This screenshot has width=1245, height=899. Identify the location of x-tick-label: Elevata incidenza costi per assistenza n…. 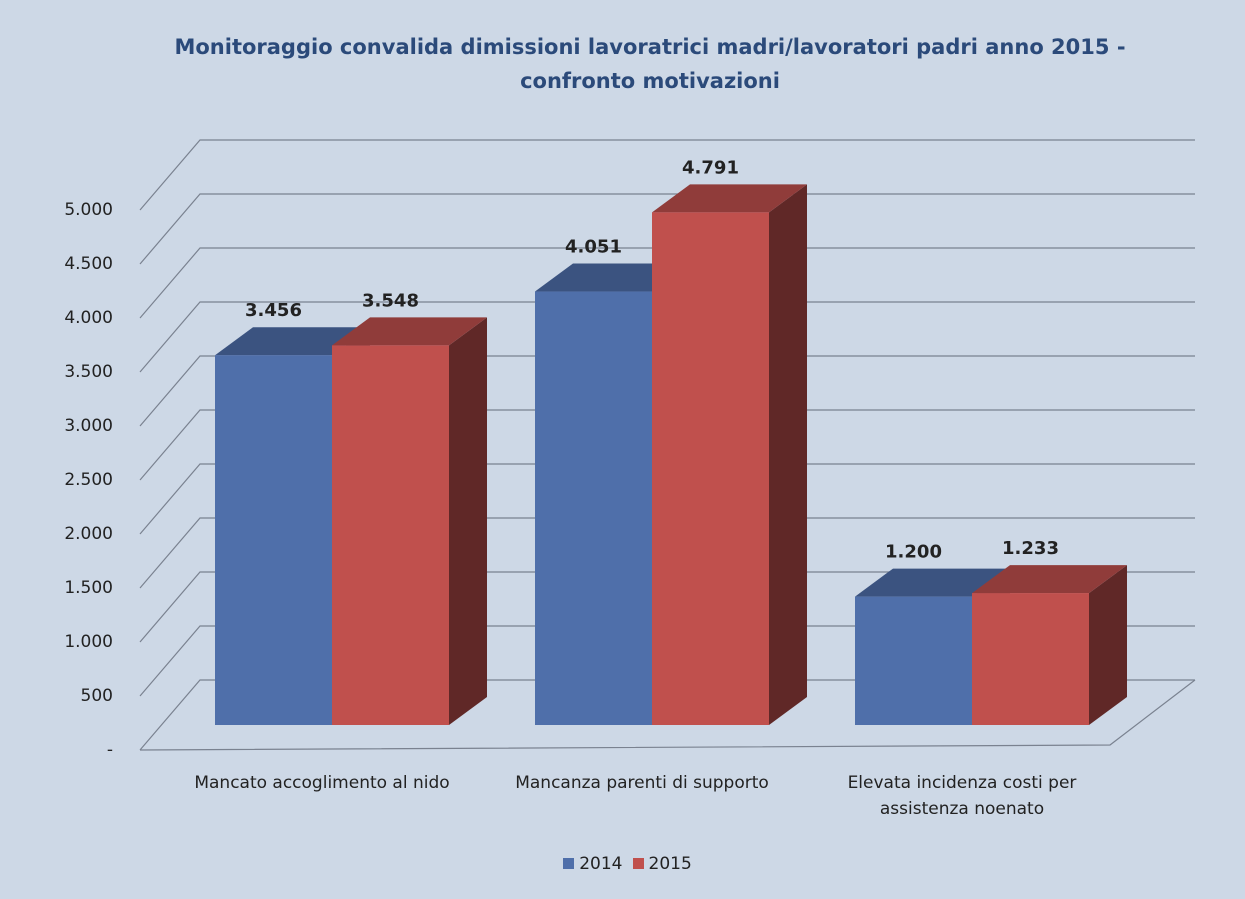
(962, 796).